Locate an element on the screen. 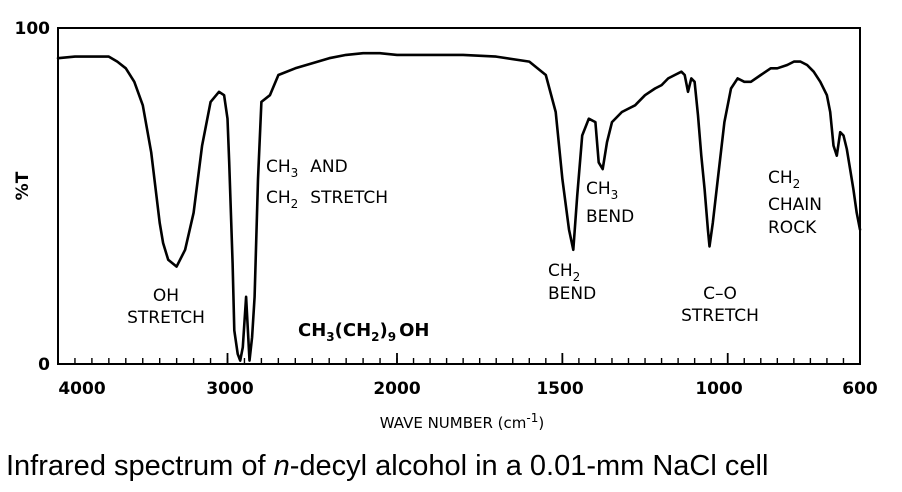 The width and height of the screenshot is (902, 492). annotation-chain-rock-3: ROCK is located at coordinates (792, 228).